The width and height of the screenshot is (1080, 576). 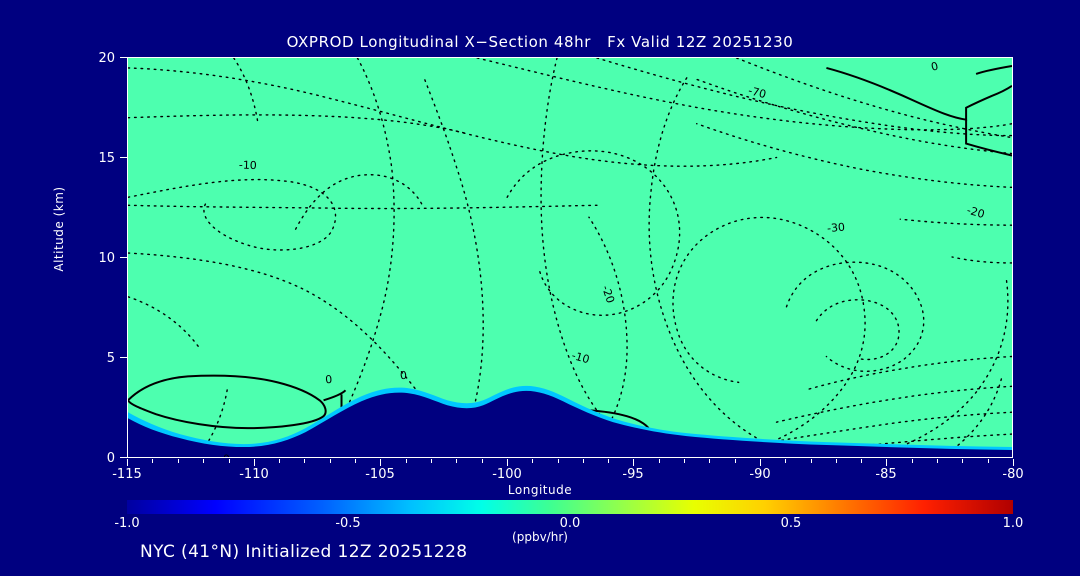 I want to click on svg-text: -70, so click(x=757, y=92).